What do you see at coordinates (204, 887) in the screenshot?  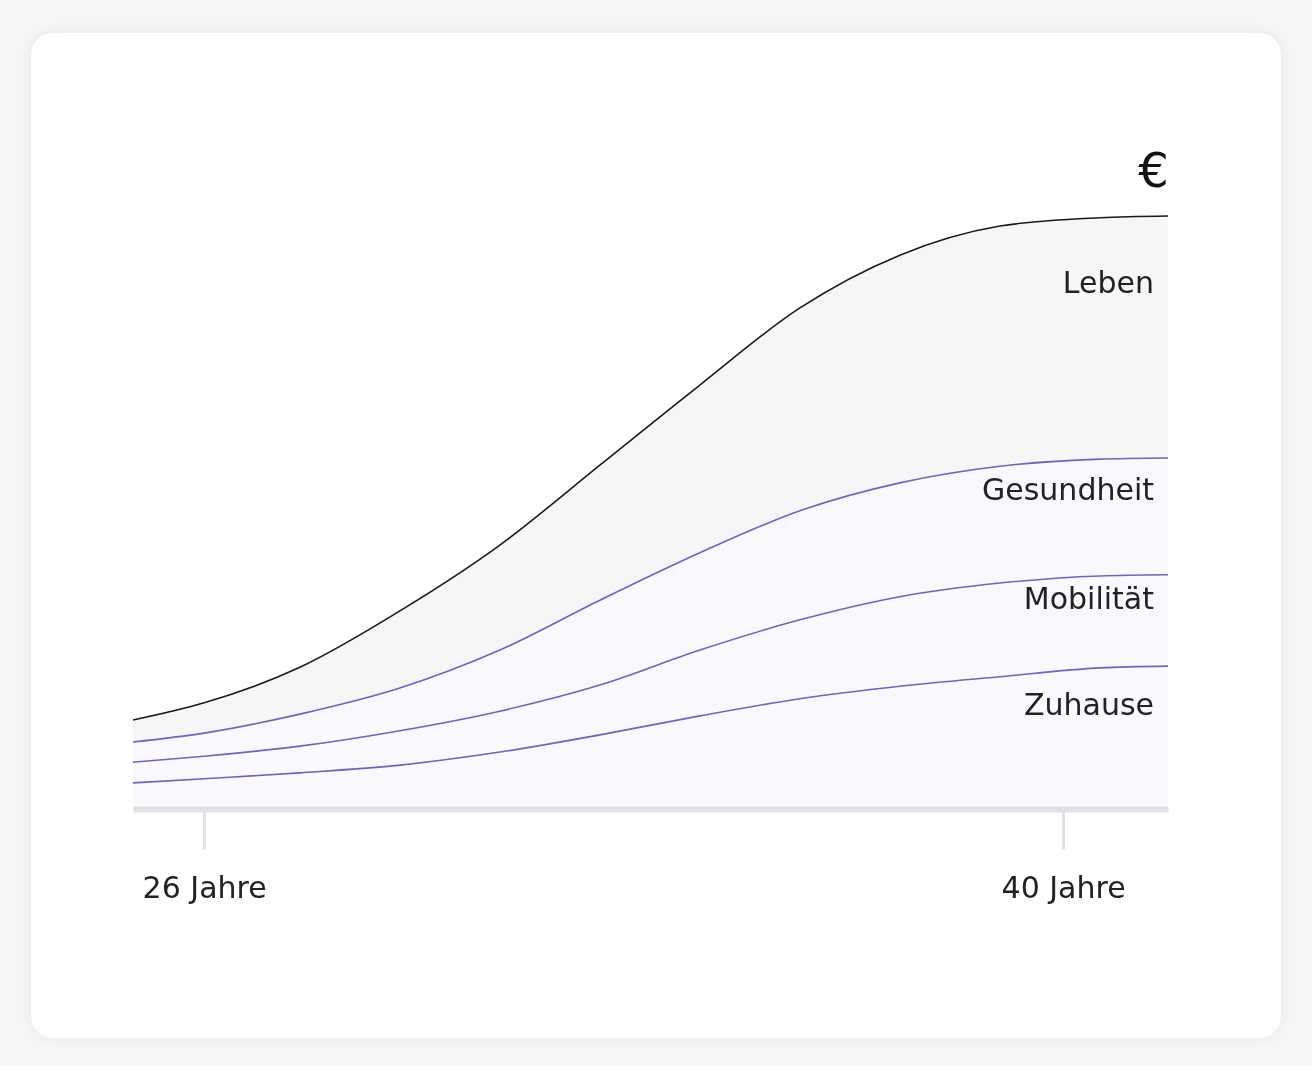 I see `x-tick-label: 26 Jahre` at bounding box center [204, 887].